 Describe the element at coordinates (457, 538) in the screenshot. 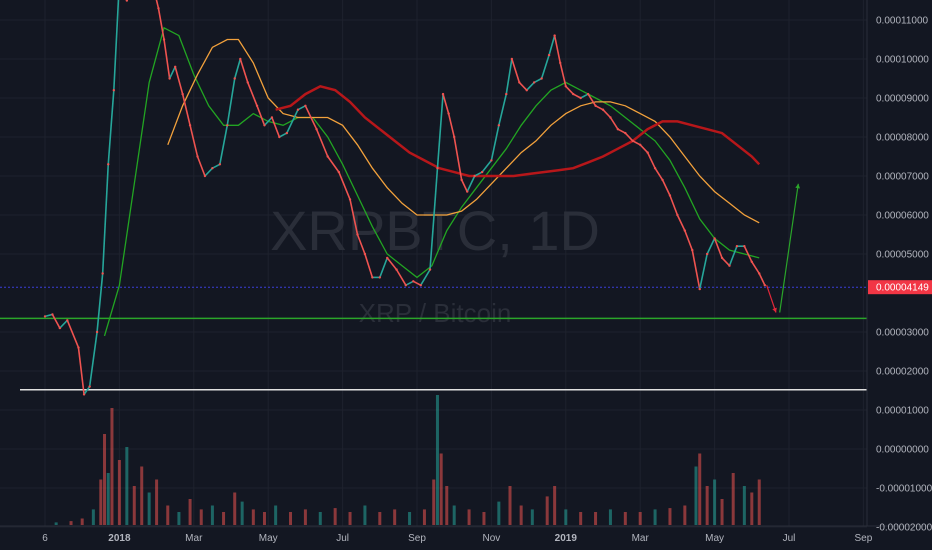

I see `time-axis: 6 2018 Mar May Jul Sep Nov 2019 Mar May Jul Sep` at that location.